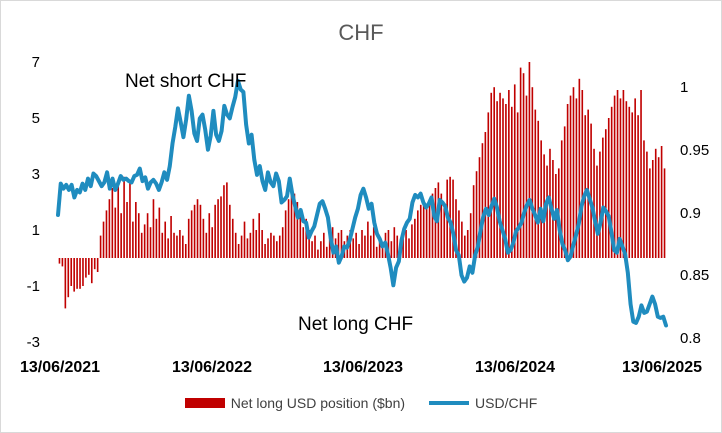 The width and height of the screenshot is (722, 433). What do you see at coordinates (204, 403) in the screenshot?
I see `legend-swatch-bar` at bounding box center [204, 403].